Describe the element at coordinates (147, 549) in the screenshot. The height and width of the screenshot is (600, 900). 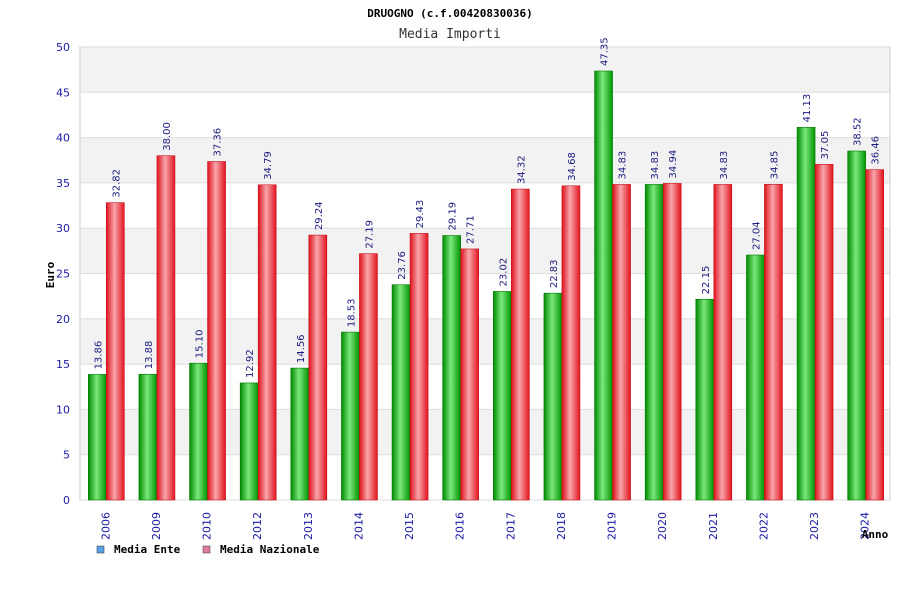
I see `legend-label-media-ente: Media Ente` at that location.